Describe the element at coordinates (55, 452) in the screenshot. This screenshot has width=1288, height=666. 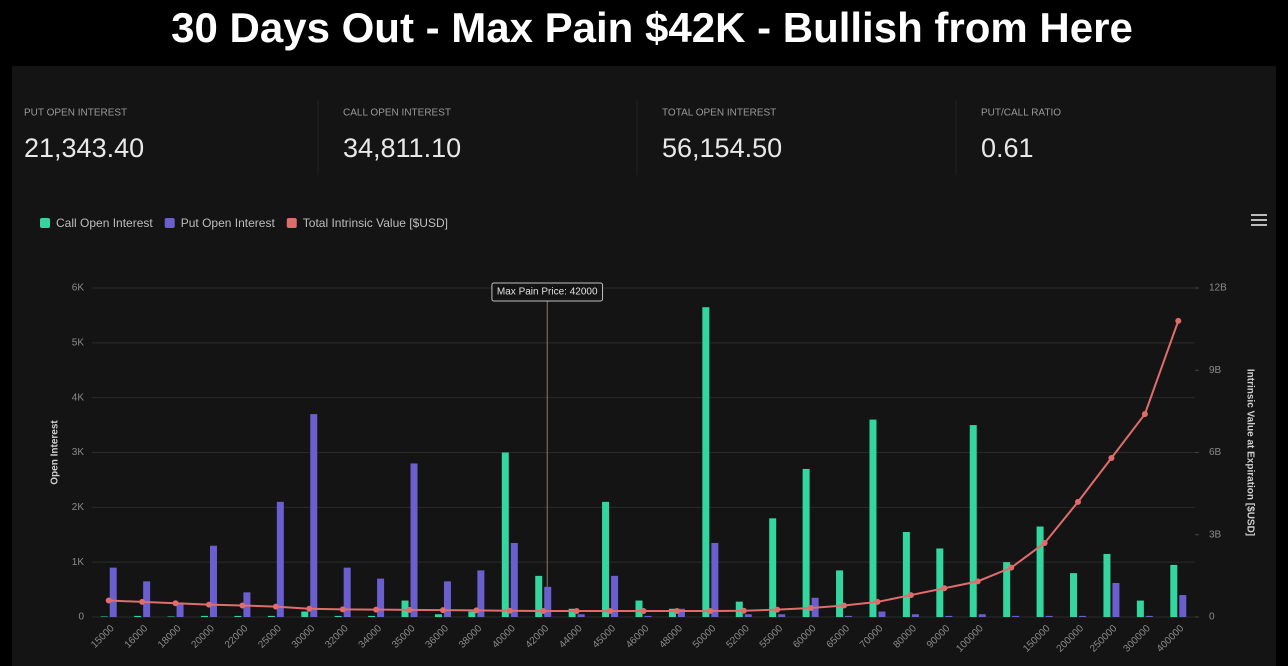
I see `y-axis-title: Open Interest` at that location.